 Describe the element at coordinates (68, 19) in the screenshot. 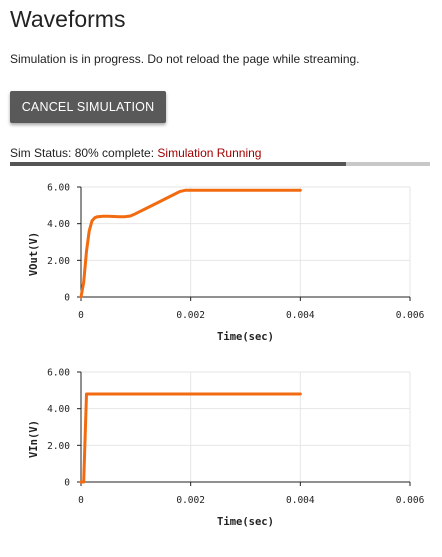

I see `page-title: Waveforms` at that location.